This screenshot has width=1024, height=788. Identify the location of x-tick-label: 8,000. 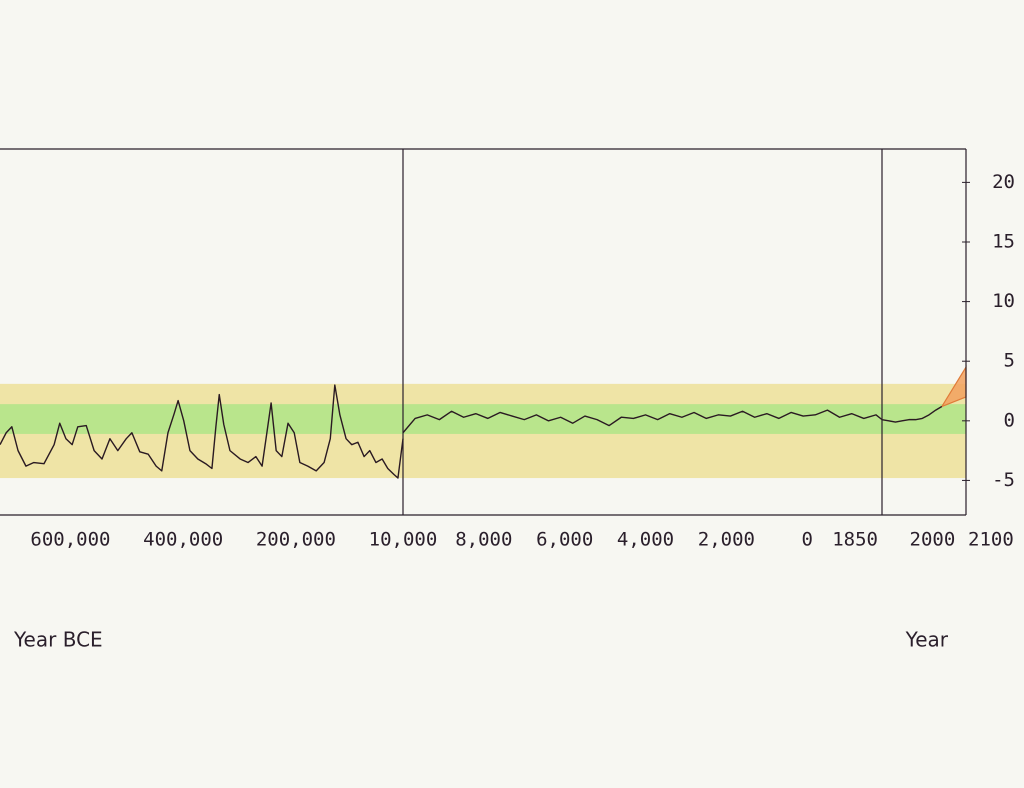
(483, 540).